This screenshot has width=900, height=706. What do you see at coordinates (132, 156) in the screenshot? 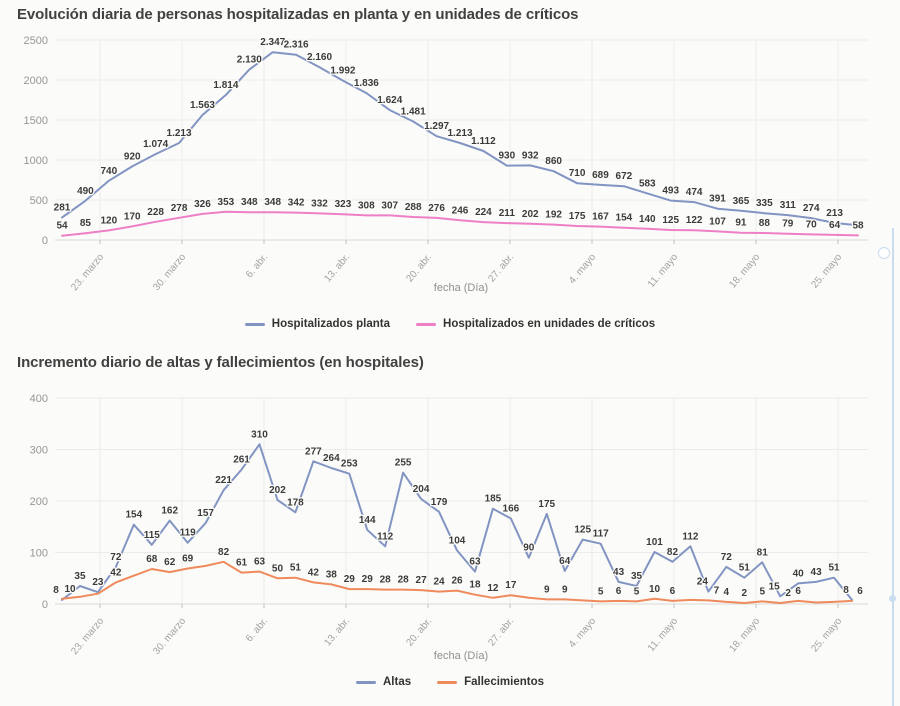
I see `svg-text: 920` at bounding box center [132, 156].